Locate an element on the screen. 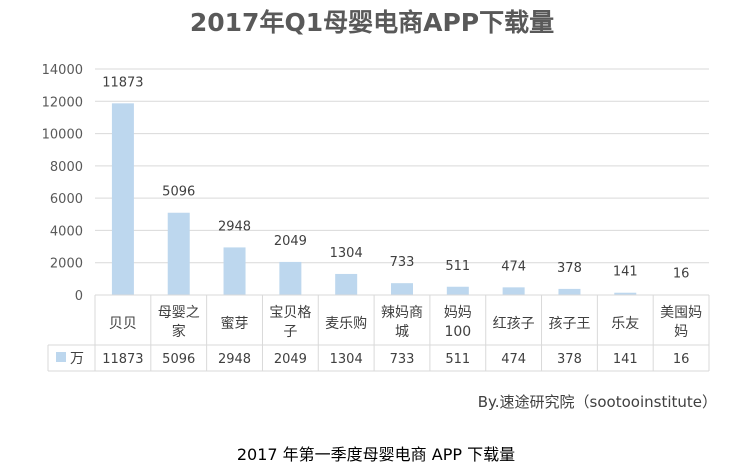 The width and height of the screenshot is (753, 475). category-label: 孩子王 is located at coordinates (569, 324).